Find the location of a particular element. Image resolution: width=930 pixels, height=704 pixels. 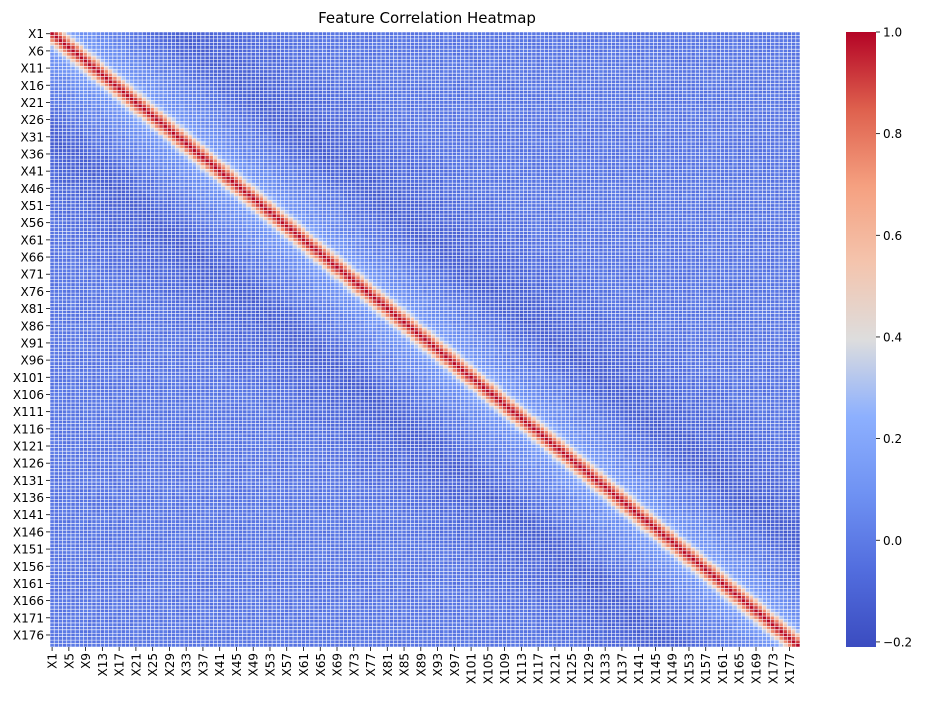

colorbar-tick-label: 0.0 is located at coordinates (892, 541).